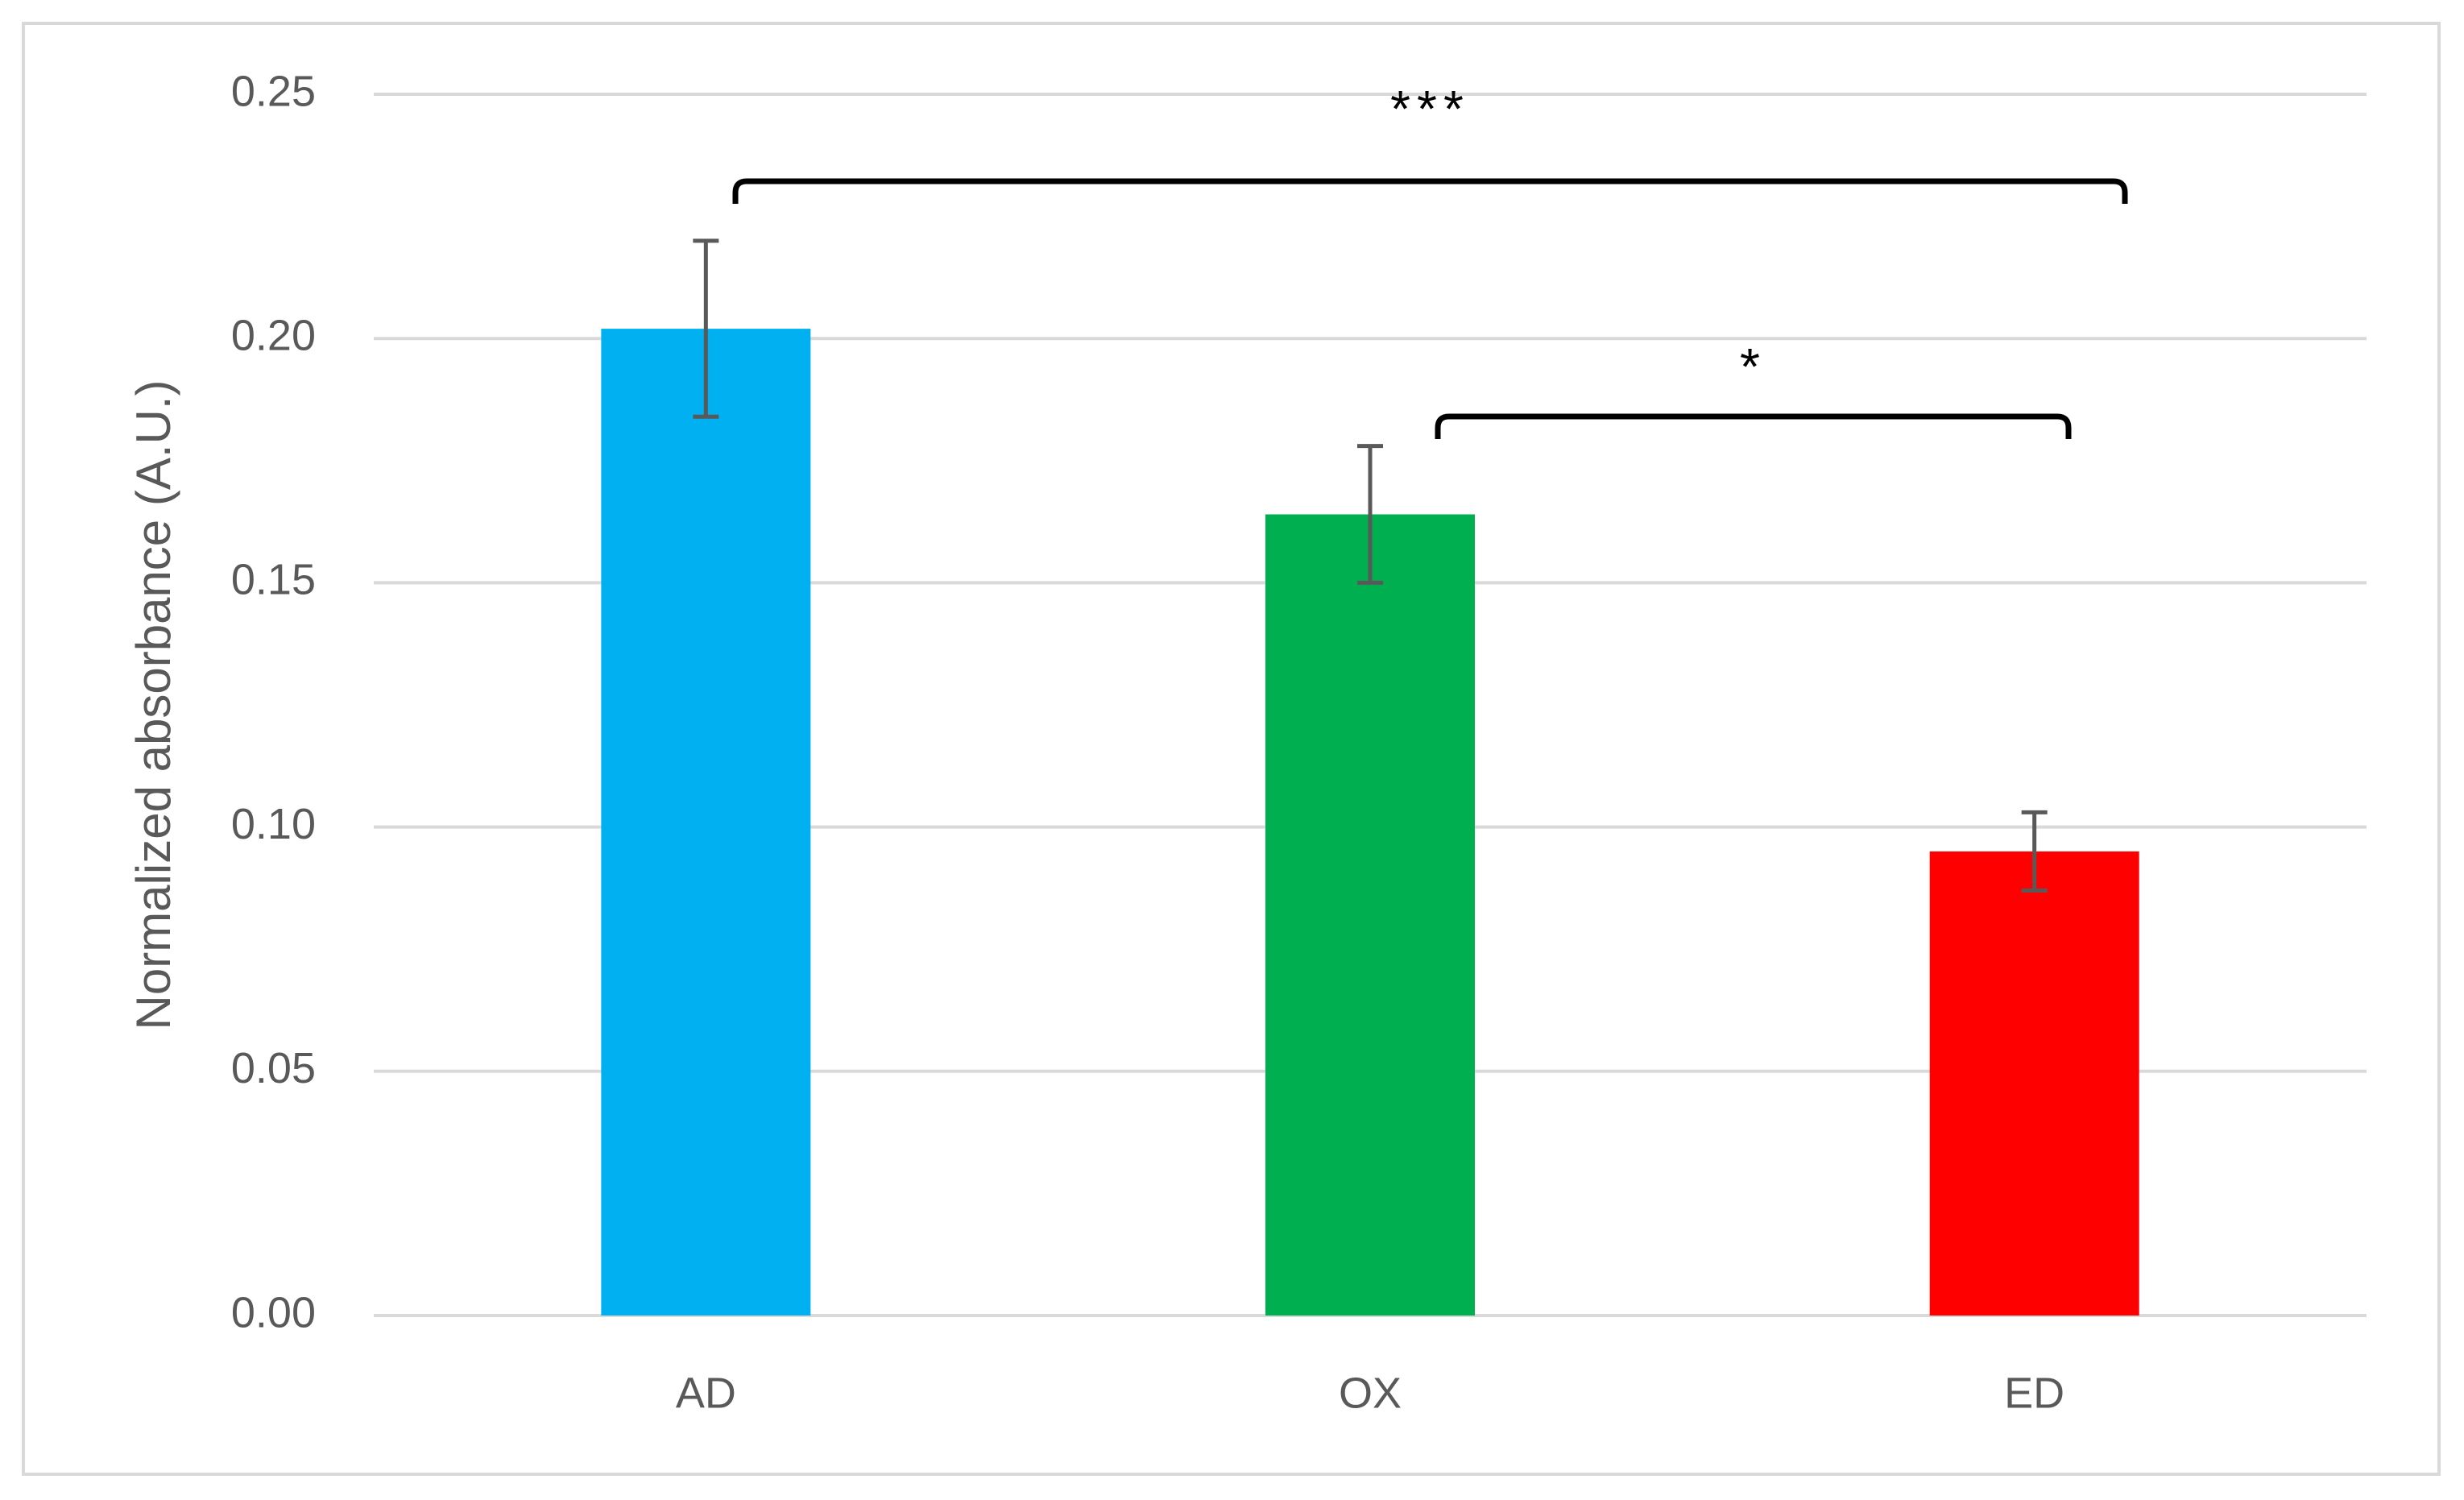  What do you see at coordinates (273, 1068) in the screenshot?
I see `y-tick-label: 0.05` at bounding box center [273, 1068].